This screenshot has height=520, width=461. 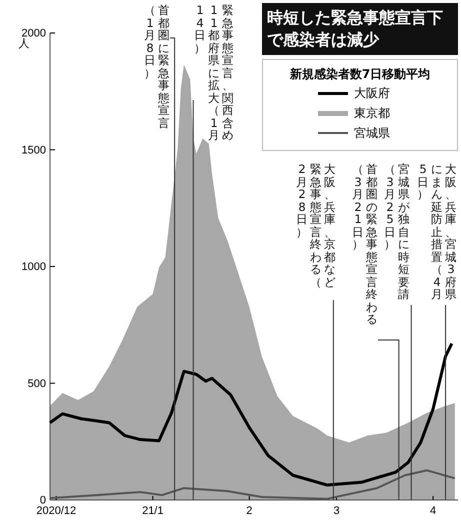 What do you see at coordinates (249, 510) in the screenshot?
I see `x-tick-label: 2` at bounding box center [249, 510].